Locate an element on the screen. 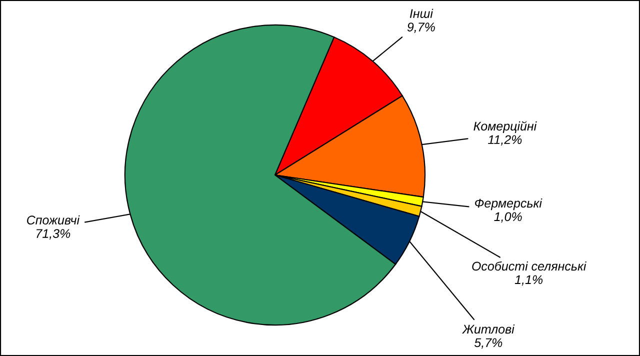 Image resolution: width=640 pixels, height=356 pixels. slice-label: Фермерські is located at coordinates (508, 204).